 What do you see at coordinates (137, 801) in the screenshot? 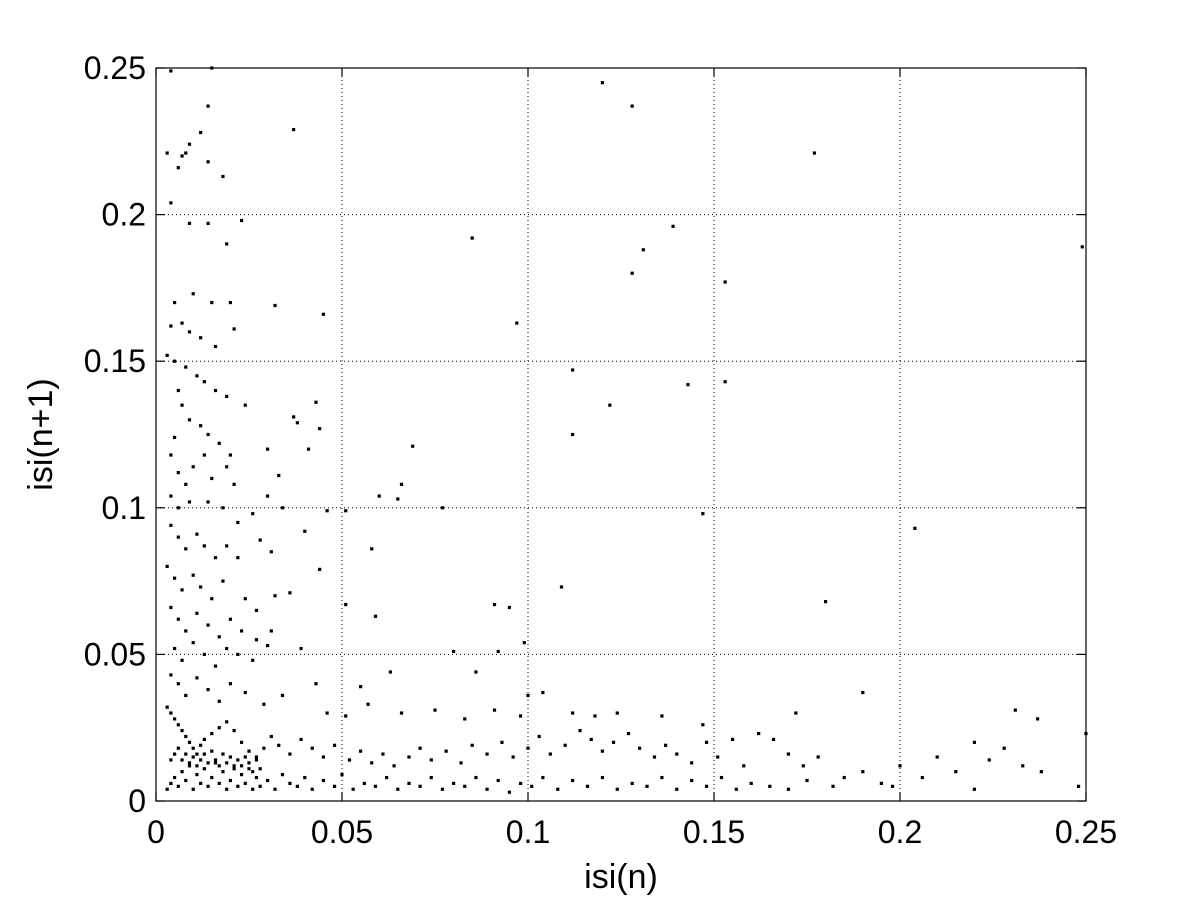
I see `y-tick-label: 0` at bounding box center [137, 801].